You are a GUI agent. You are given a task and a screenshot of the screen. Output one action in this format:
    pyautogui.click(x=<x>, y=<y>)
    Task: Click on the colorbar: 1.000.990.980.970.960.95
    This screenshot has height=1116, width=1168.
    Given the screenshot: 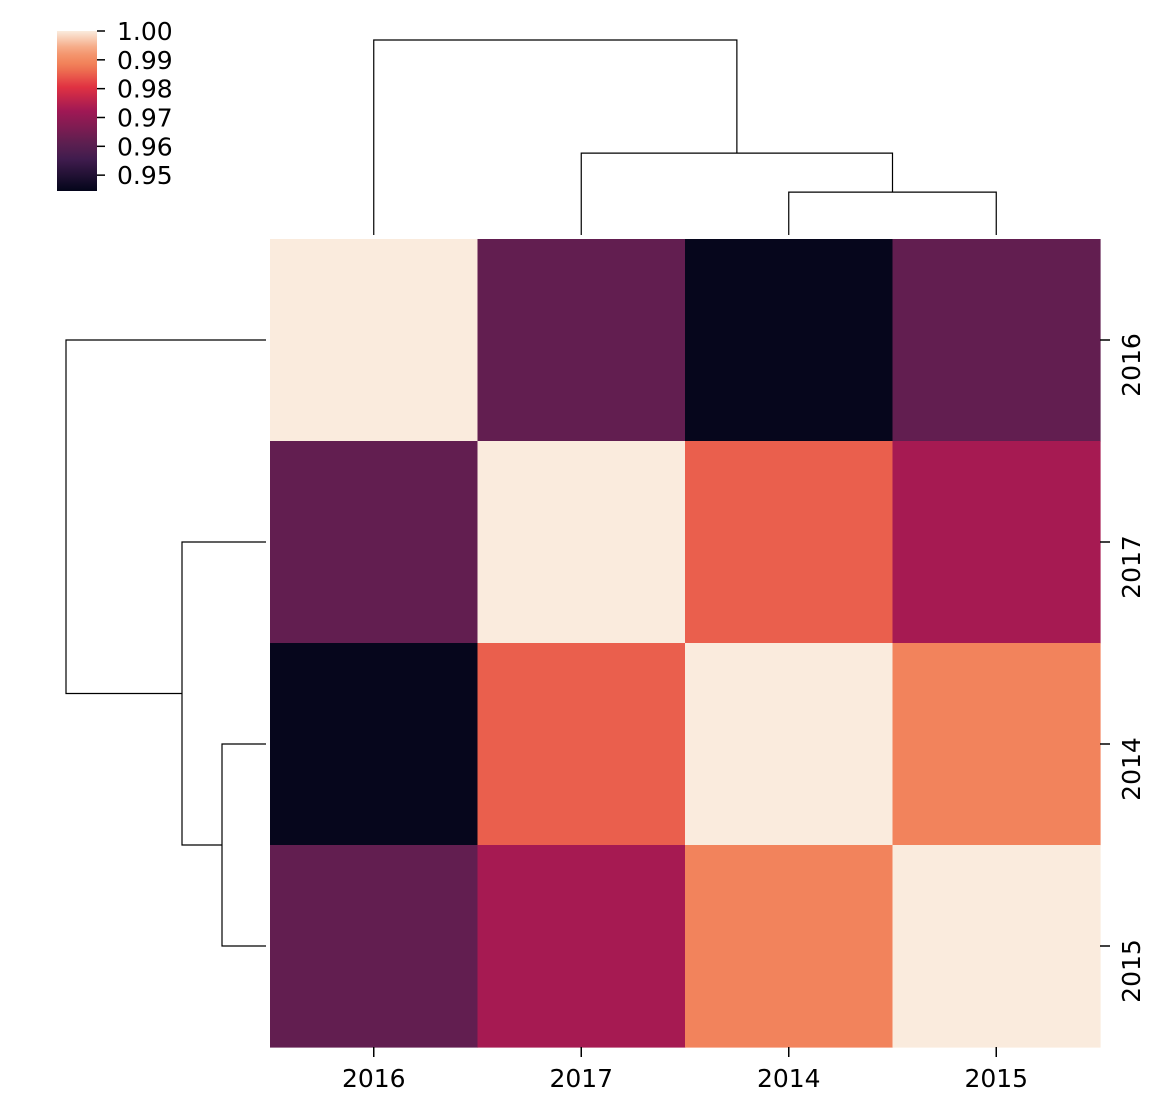 What is the action you would take?
    pyautogui.click(x=115, y=104)
    